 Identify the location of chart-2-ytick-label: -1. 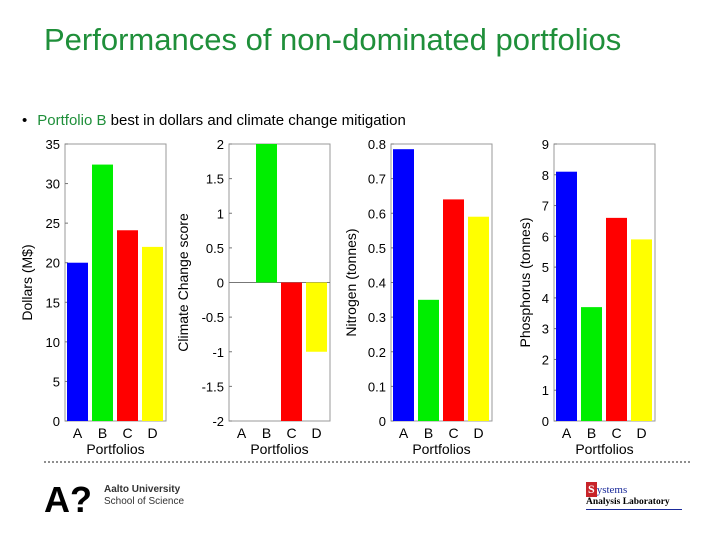
(218, 352).